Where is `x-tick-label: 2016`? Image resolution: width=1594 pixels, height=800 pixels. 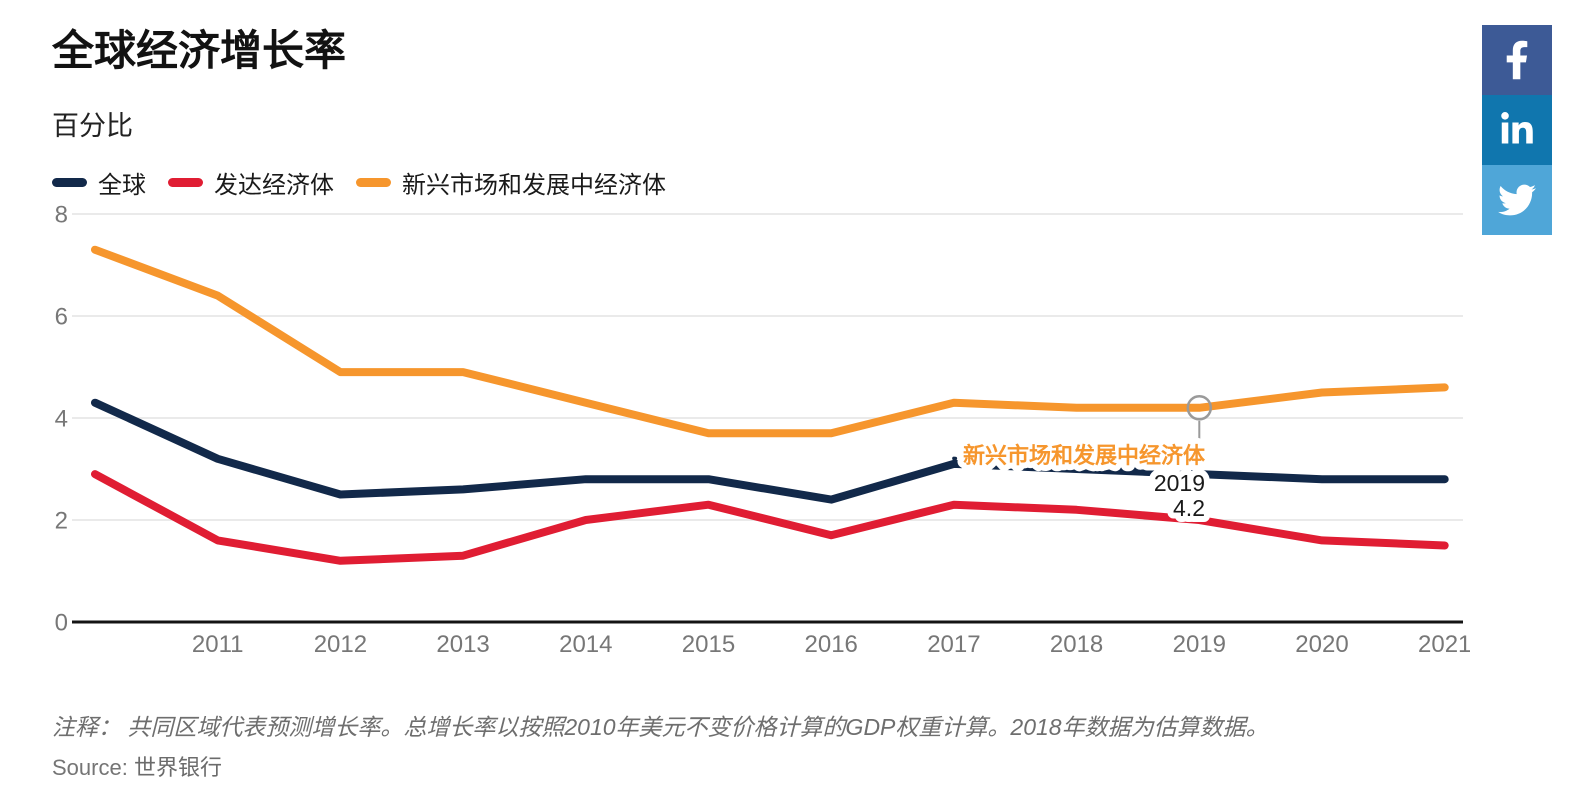 x-tick-label: 2016 is located at coordinates (831, 644).